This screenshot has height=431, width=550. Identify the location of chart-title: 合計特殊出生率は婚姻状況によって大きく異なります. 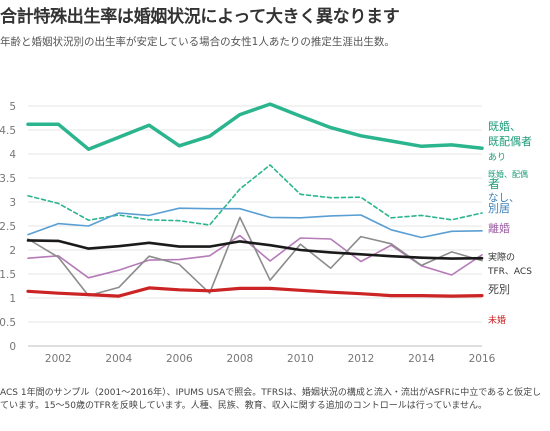
(200, 17).